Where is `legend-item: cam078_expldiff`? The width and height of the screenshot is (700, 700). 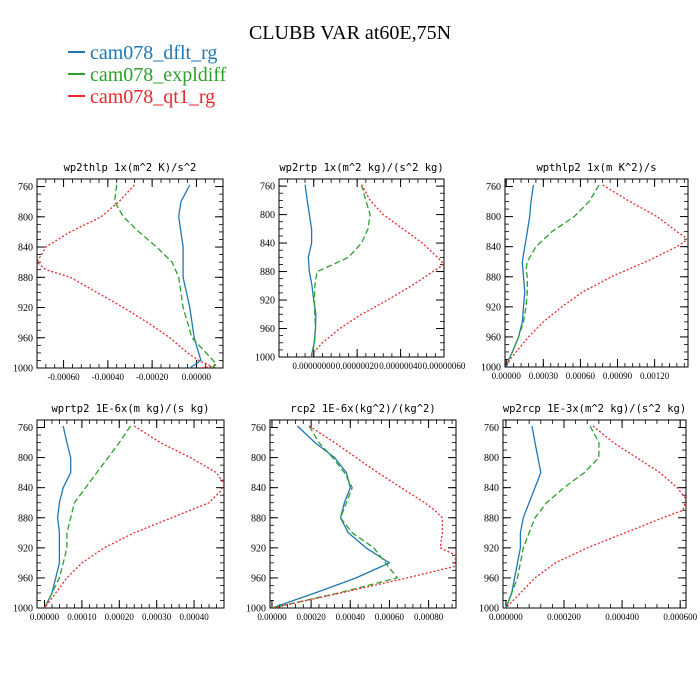 legend-item: cam078_expldiff is located at coordinates (147, 75).